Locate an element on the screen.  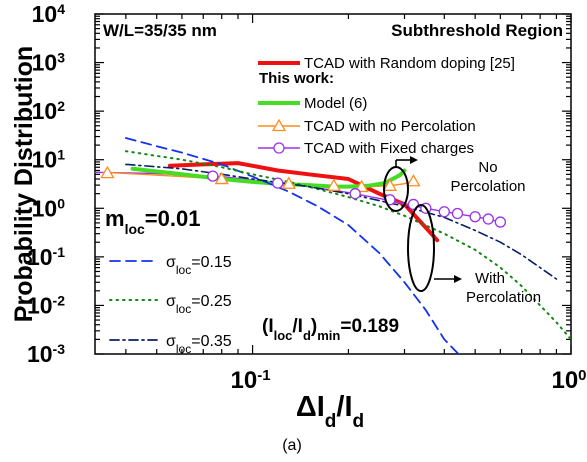
legend-label: Model (6) is located at coordinates (335, 103).